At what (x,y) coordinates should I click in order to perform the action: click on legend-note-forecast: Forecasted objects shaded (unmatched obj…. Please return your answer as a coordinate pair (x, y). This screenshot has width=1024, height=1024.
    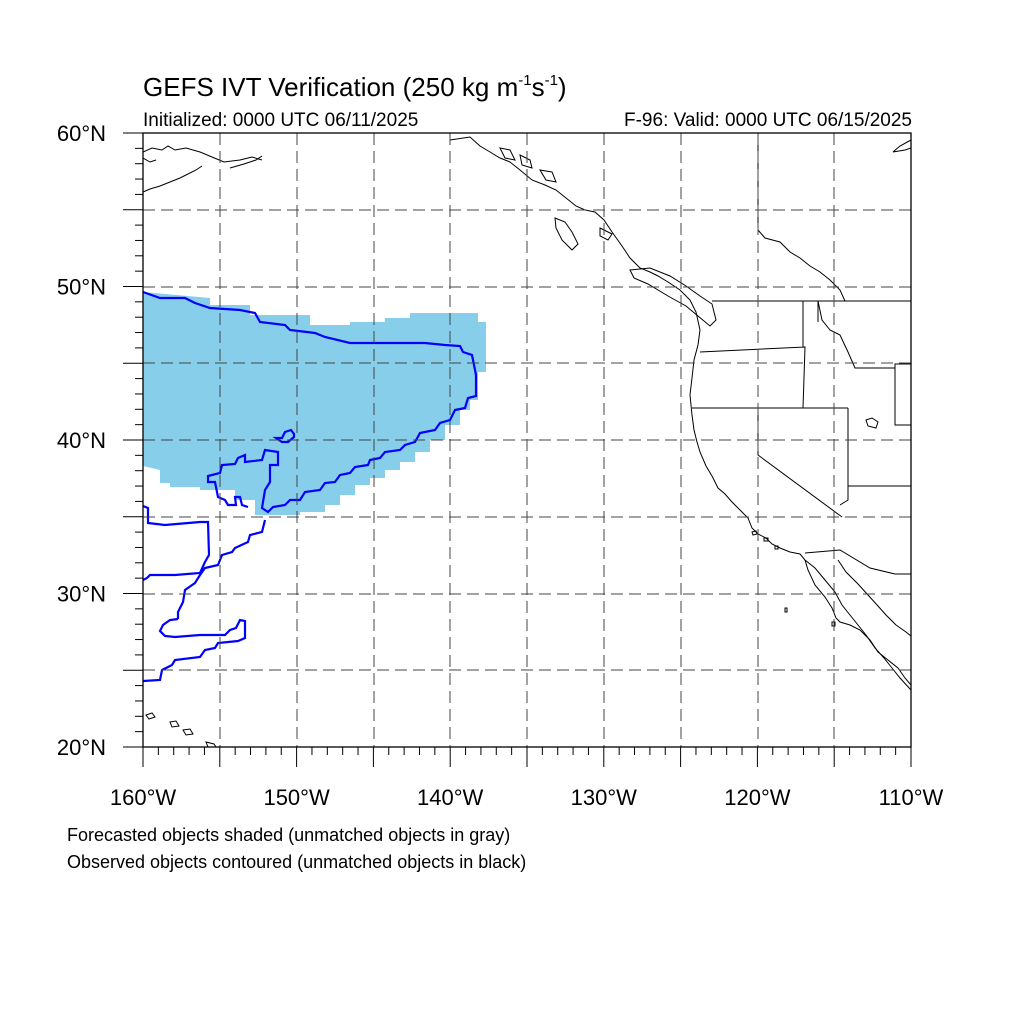
    Looking at the image, I should click on (289, 835).